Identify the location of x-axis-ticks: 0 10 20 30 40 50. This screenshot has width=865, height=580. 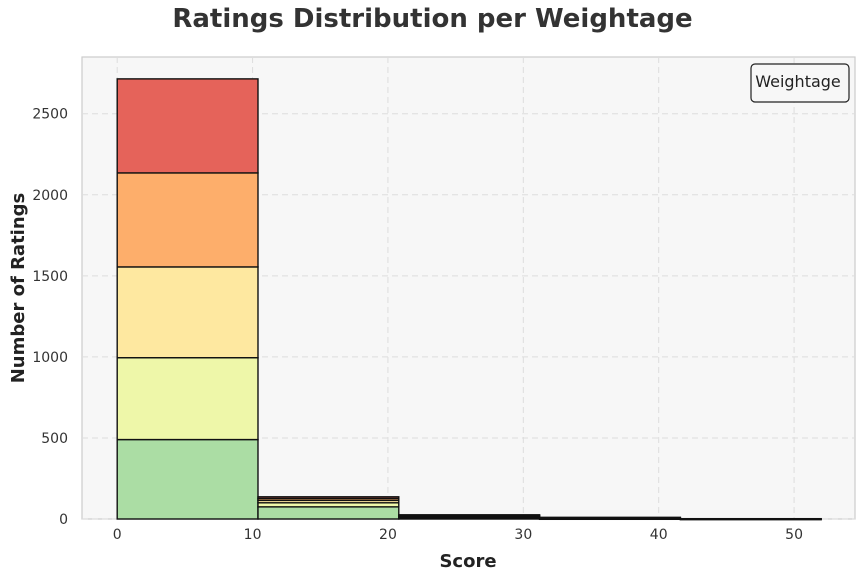
(458, 535).